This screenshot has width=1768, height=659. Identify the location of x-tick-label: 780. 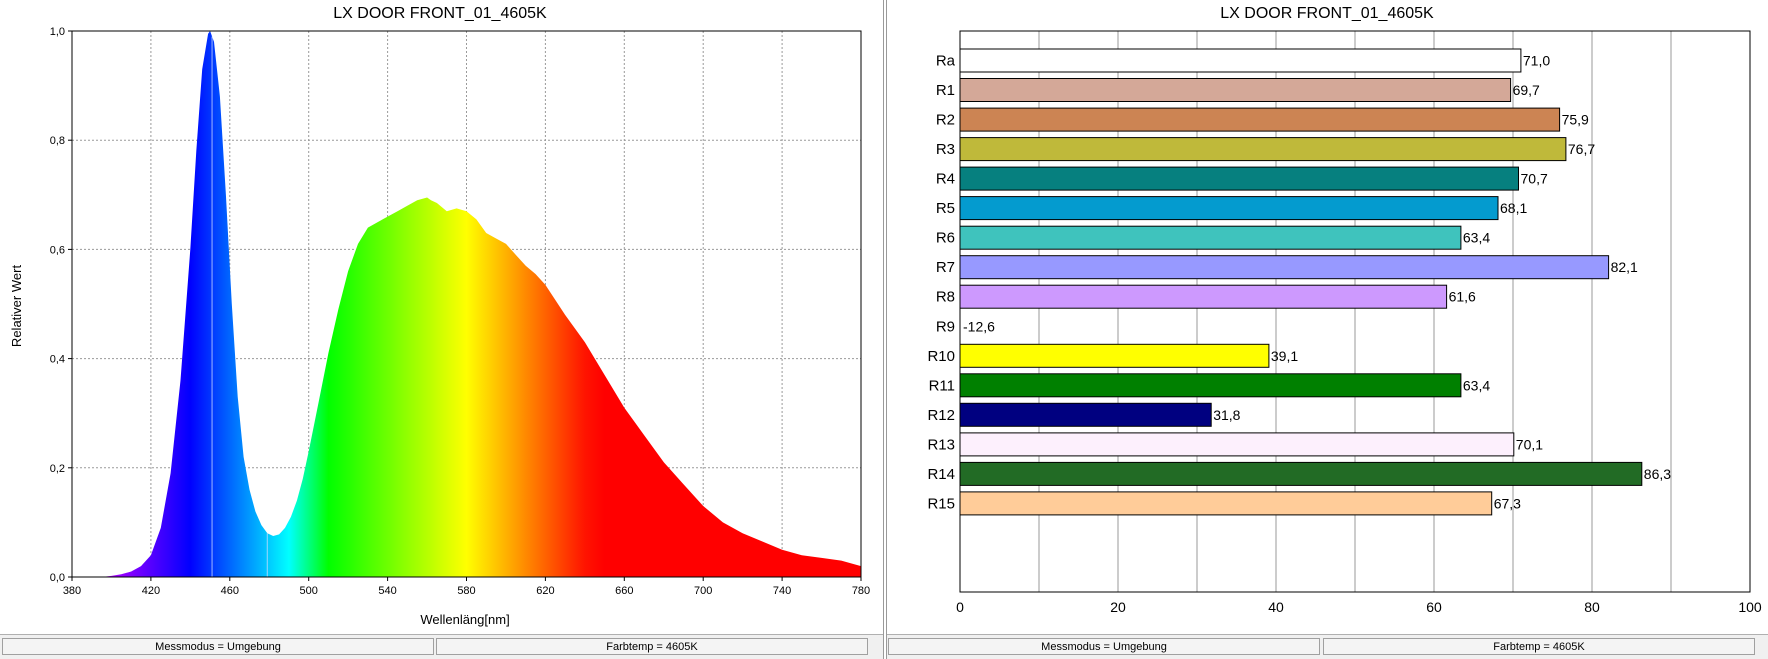
(861, 591).